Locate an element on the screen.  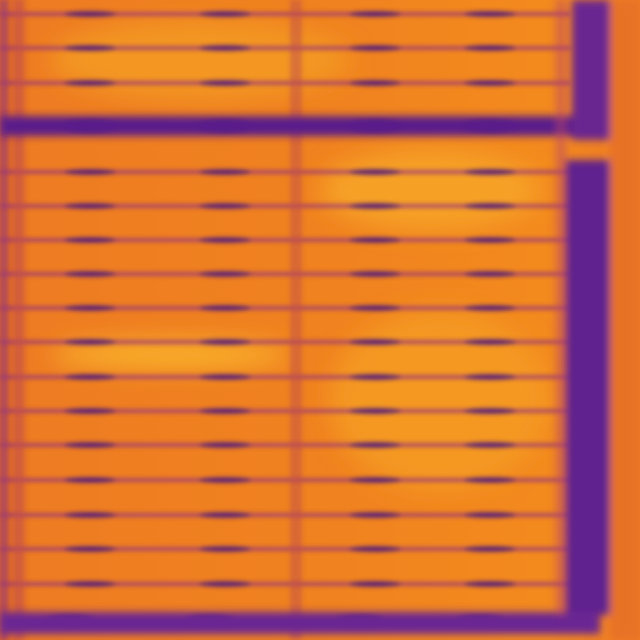
frame-shadow is located at coordinates (561, 307).